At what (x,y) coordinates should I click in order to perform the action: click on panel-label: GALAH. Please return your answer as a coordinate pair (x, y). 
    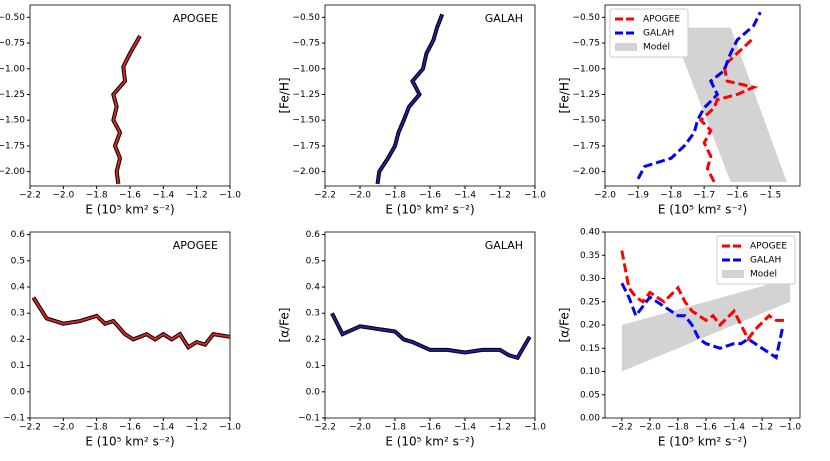
    Looking at the image, I should click on (504, 245).